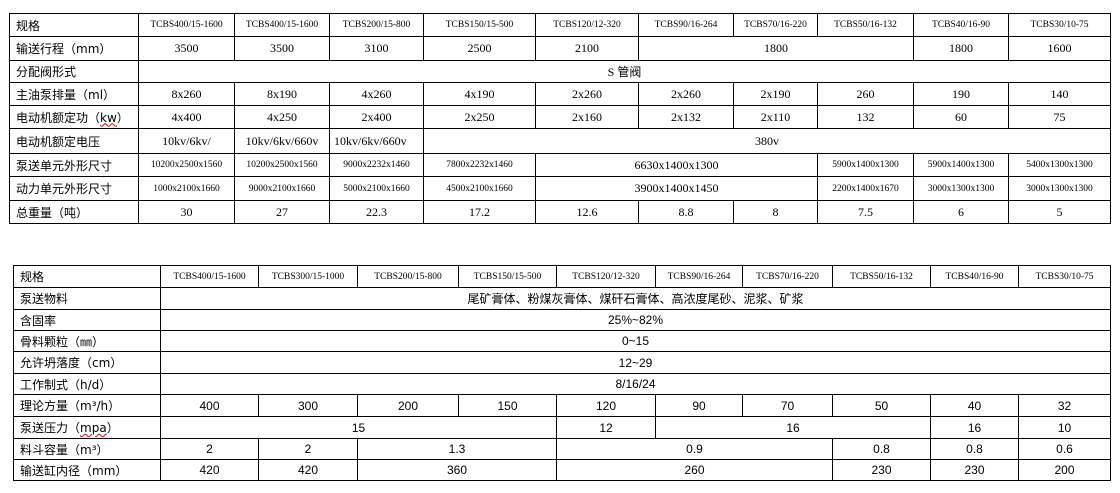 This screenshot has height=493, width=1120. What do you see at coordinates (376, 117) in the screenshot?
I see `value-cell: 2x400` at bounding box center [376, 117].